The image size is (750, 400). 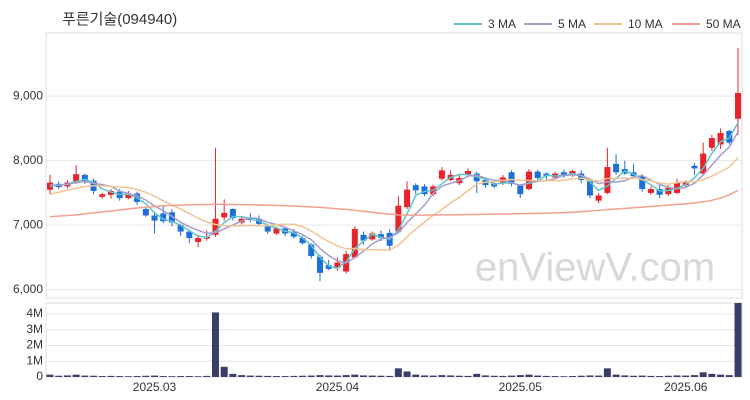 I want to click on legend-label: 3 MA, so click(x=502, y=24).